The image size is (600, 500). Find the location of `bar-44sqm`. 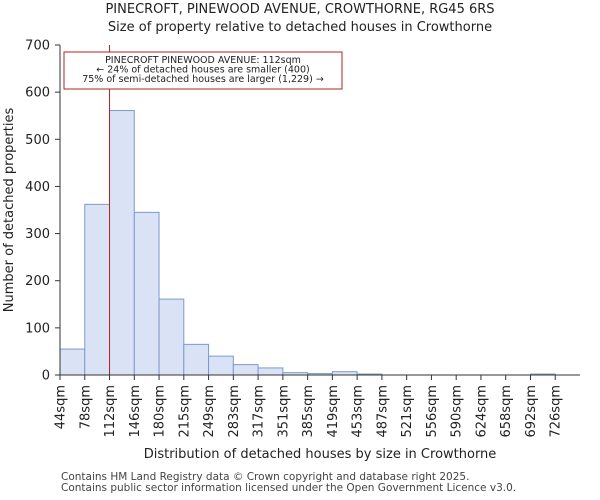

bar-44sqm is located at coordinates (72, 362).